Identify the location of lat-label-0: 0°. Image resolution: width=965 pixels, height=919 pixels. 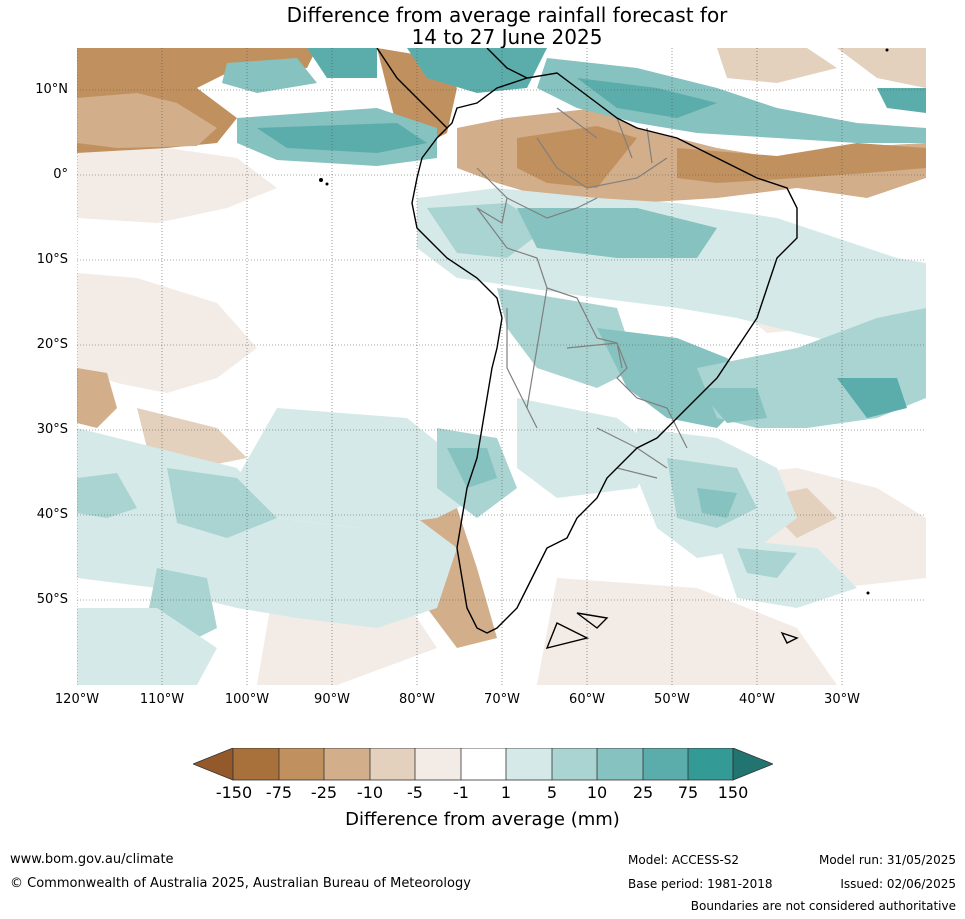
(60, 174).